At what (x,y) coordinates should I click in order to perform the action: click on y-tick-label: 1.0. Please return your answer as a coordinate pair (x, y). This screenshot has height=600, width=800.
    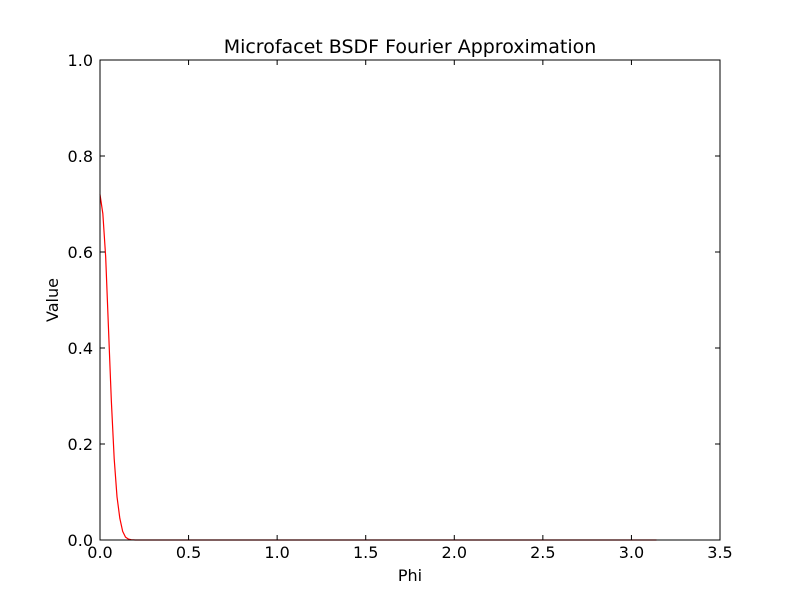
    Looking at the image, I should click on (80, 60).